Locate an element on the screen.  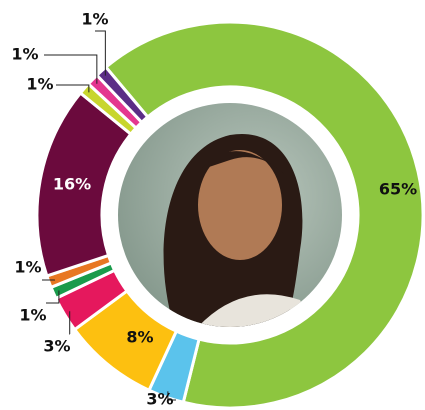
value-label: 65% is located at coordinates (398, 189).